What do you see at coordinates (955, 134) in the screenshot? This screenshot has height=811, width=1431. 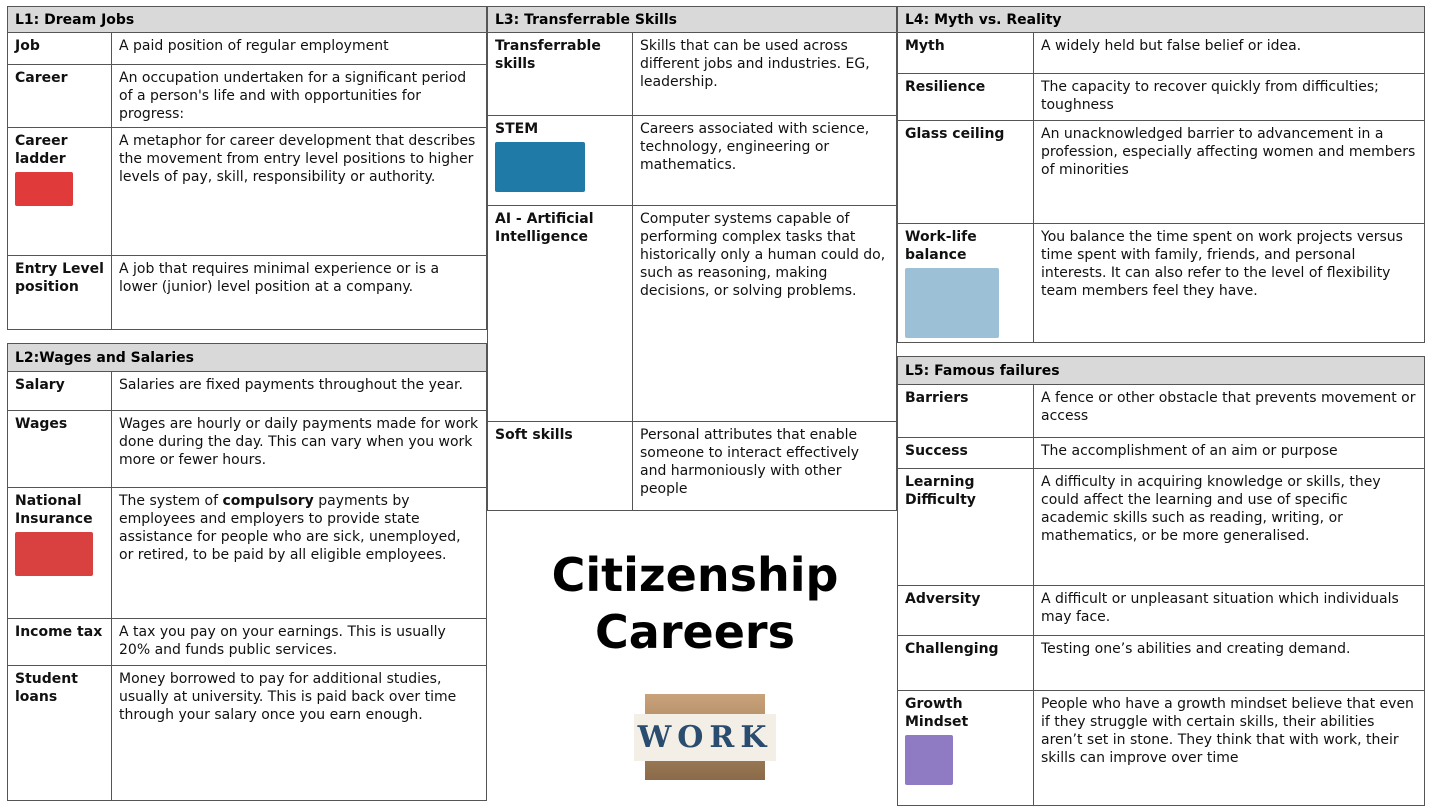 I see `term: Glass ceiling` at bounding box center [955, 134].